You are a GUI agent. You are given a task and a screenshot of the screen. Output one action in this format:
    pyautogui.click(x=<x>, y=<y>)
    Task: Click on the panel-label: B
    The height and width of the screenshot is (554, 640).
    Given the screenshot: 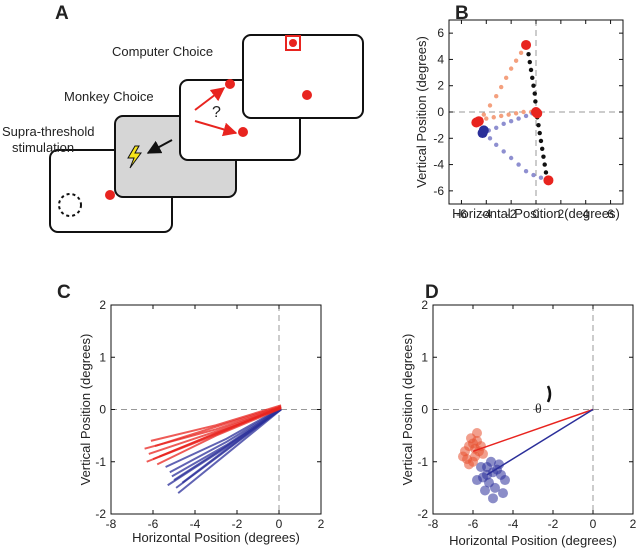 What is the action you would take?
    pyautogui.click(x=462, y=13)
    